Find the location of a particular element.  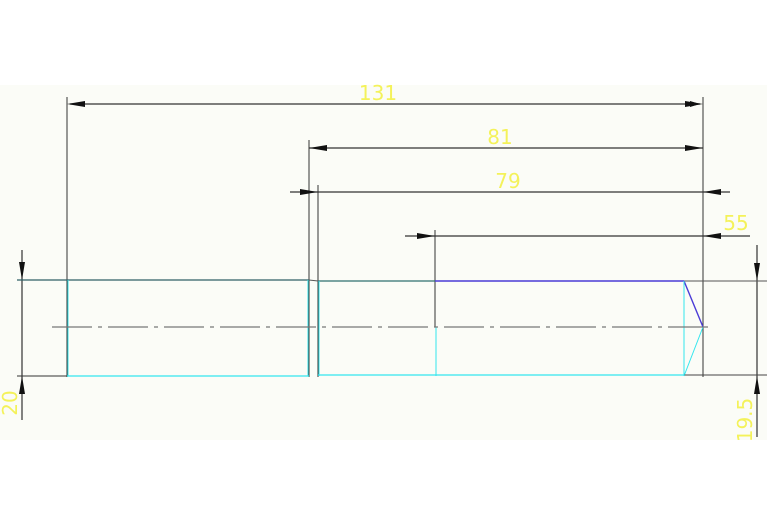

dim-text-81: 81 is located at coordinates (499, 137).